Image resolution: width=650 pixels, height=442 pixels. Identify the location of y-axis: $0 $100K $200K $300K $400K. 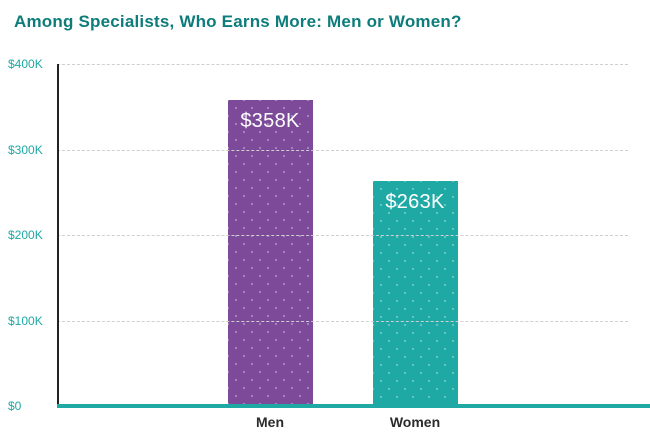
(31, 235).